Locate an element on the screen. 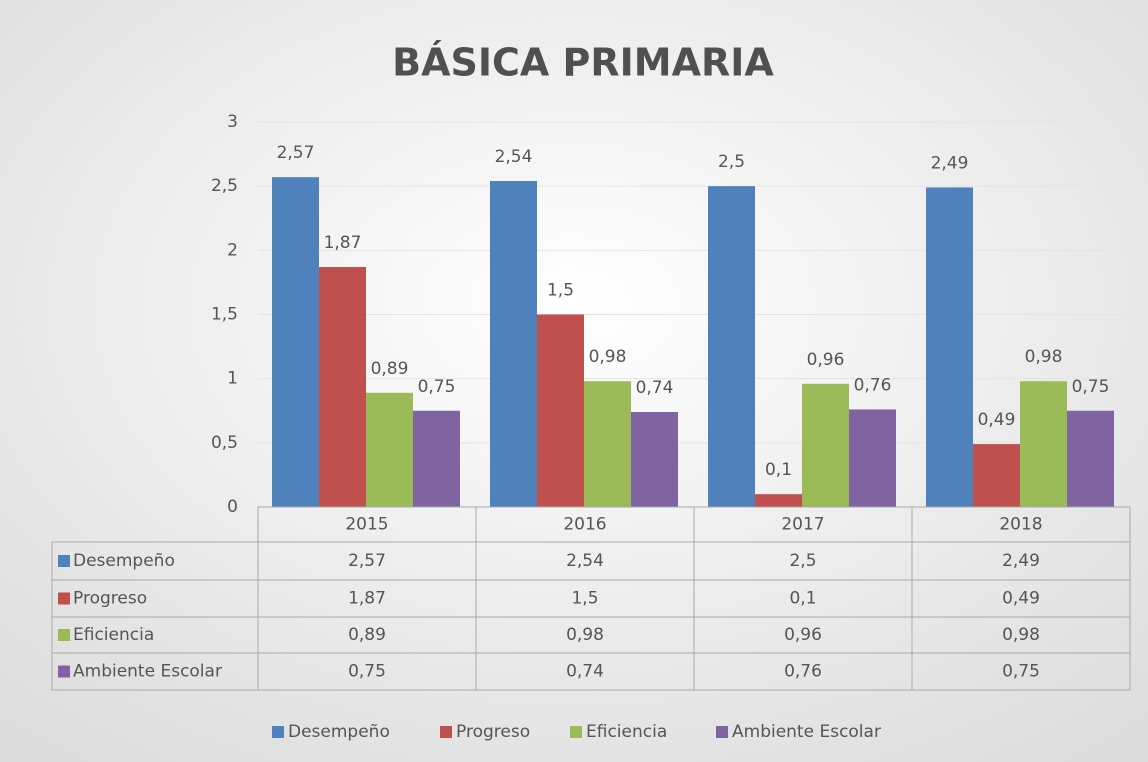 The height and width of the screenshot is (762, 1148). table-cell: 0,96 is located at coordinates (803, 635).